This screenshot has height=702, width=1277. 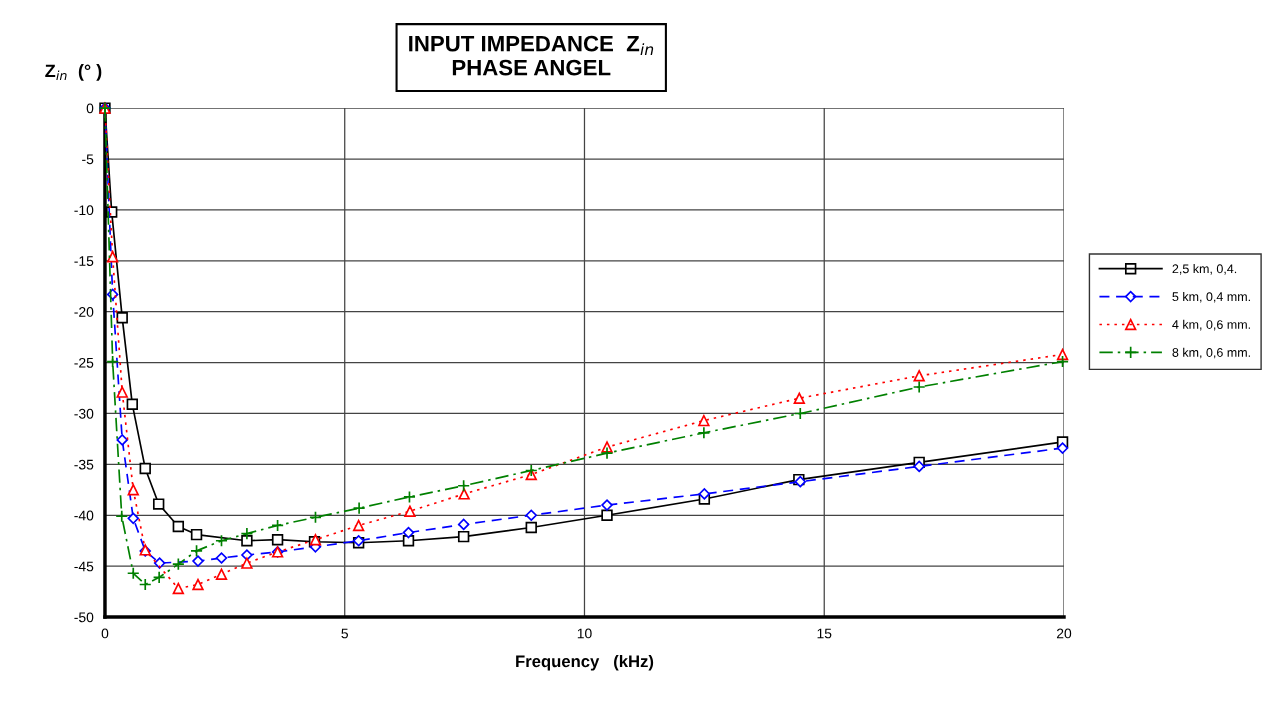 What do you see at coordinates (84, 312) in the screenshot?
I see `y-tick-label: -20` at bounding box center [84, 312].